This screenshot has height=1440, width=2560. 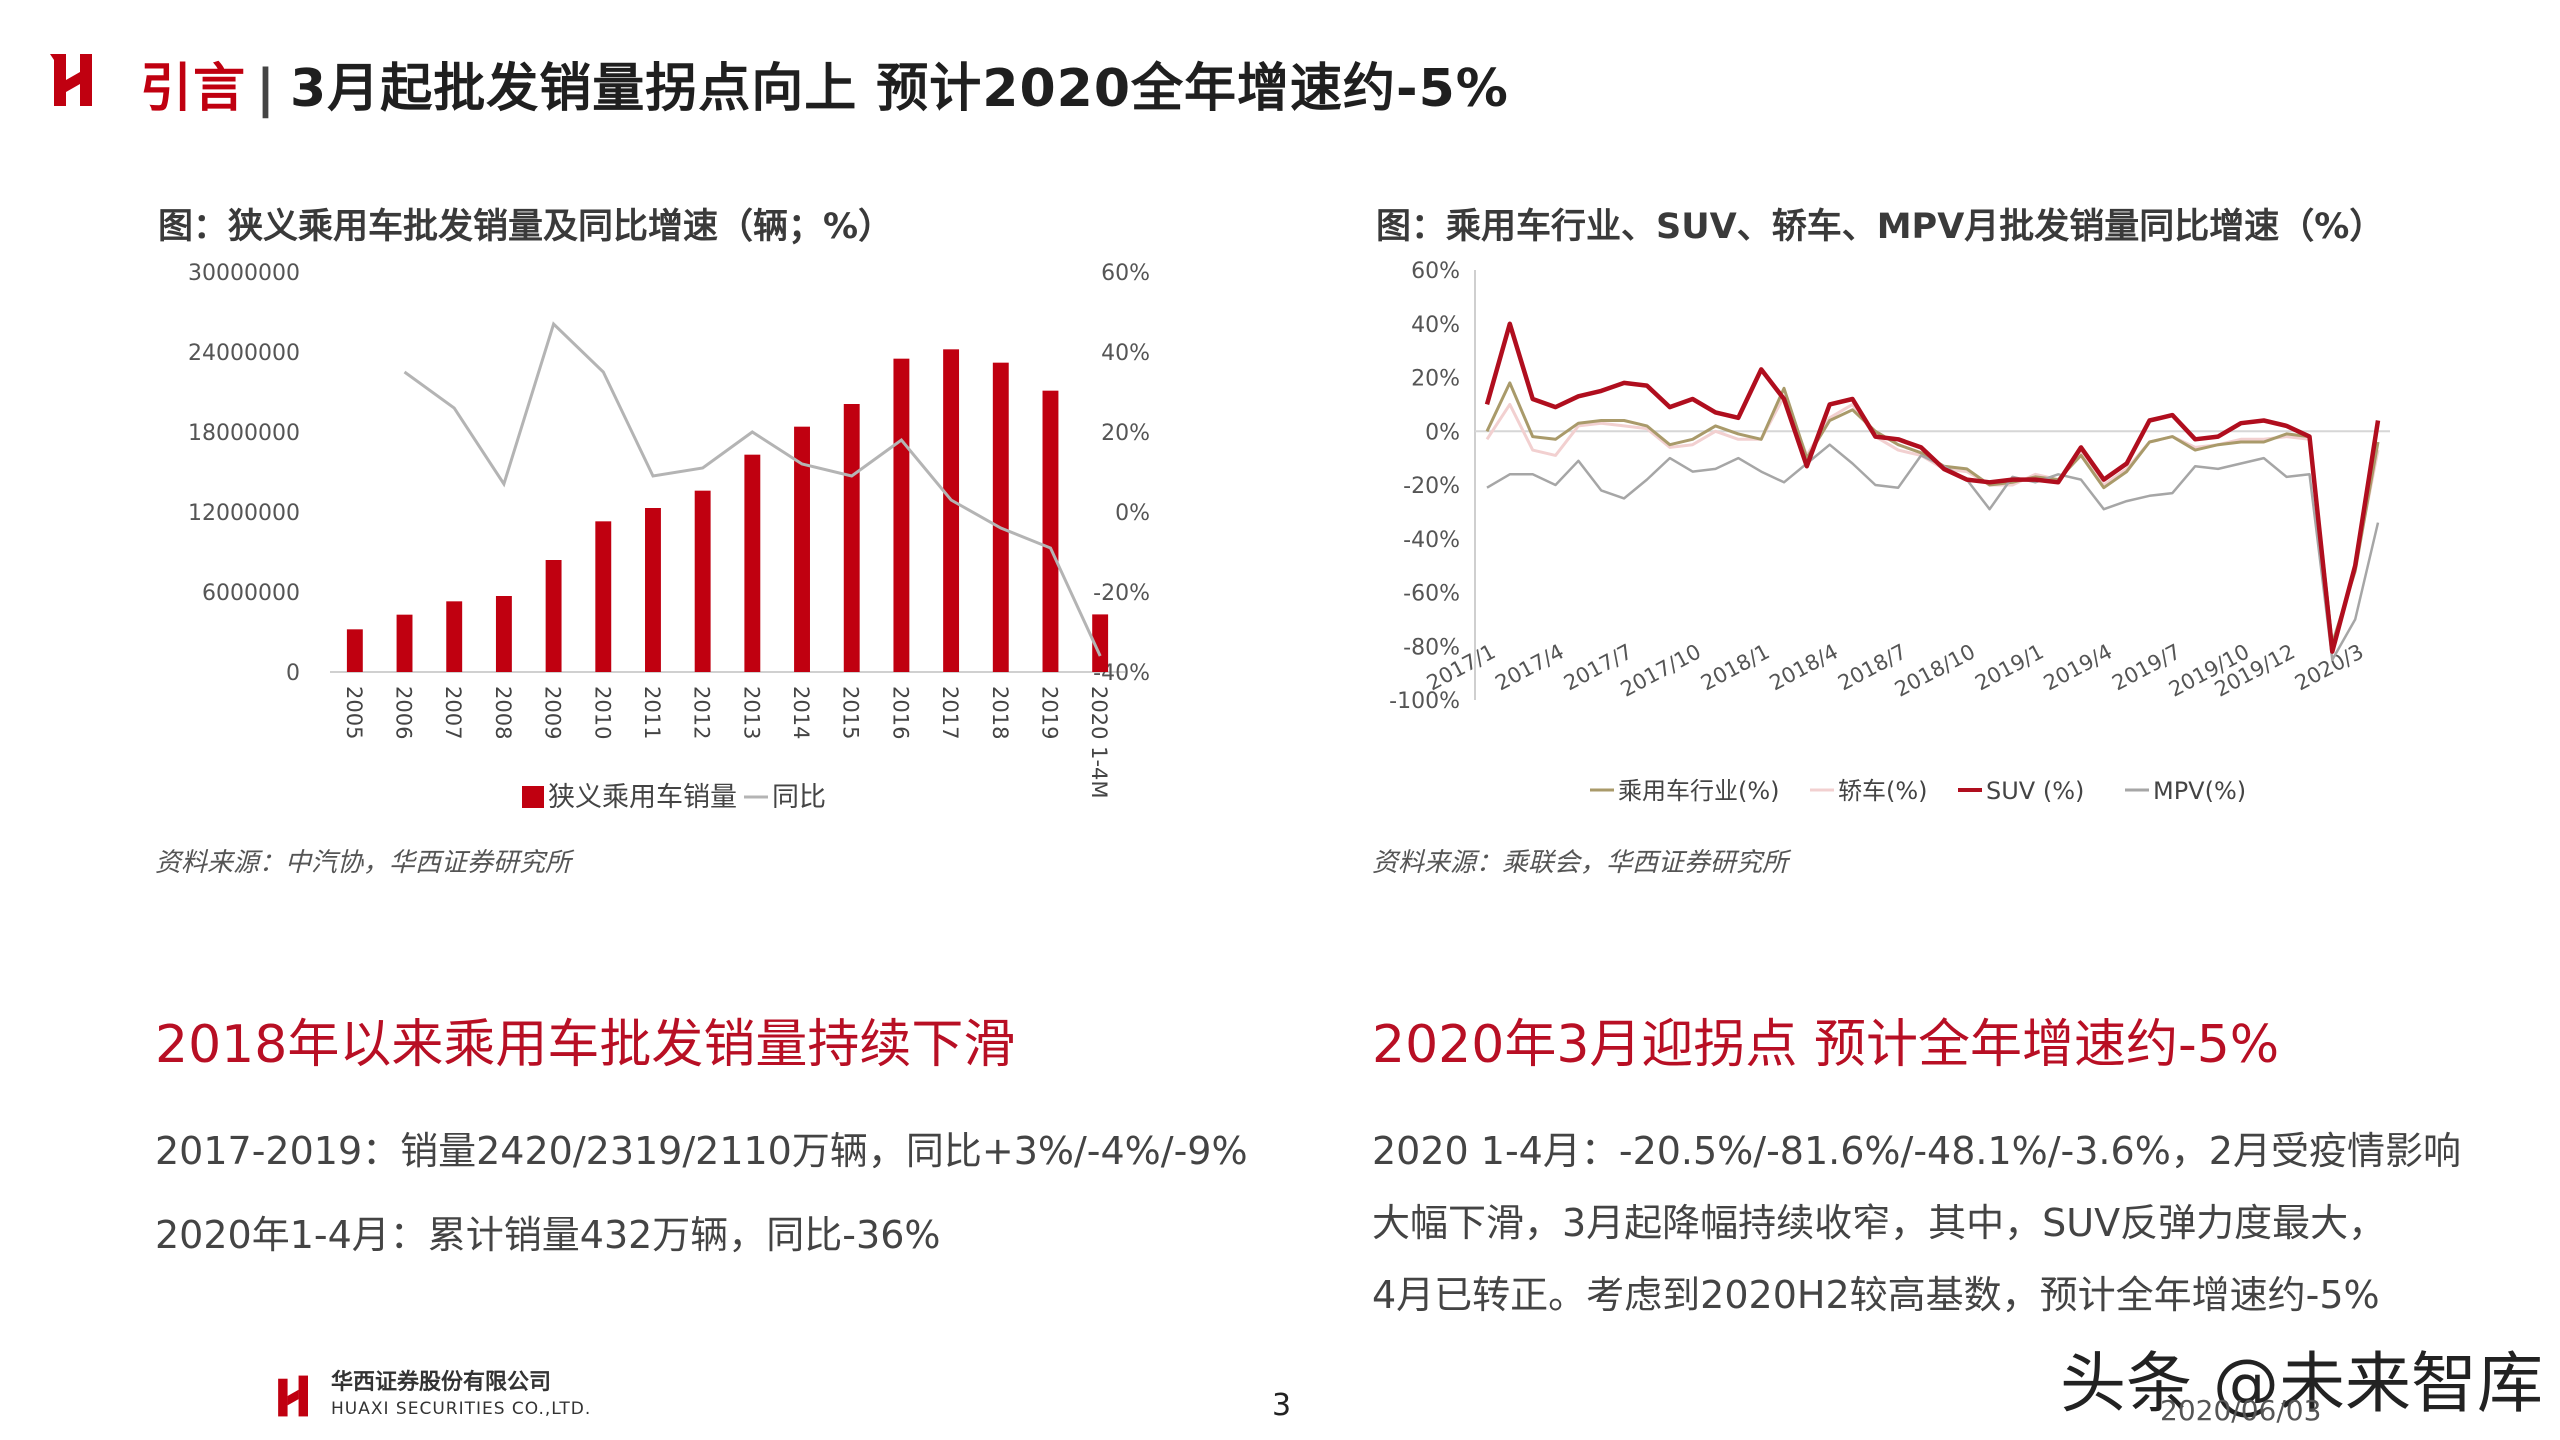 I want to click on yoy-line, so click(x=752, y=489).